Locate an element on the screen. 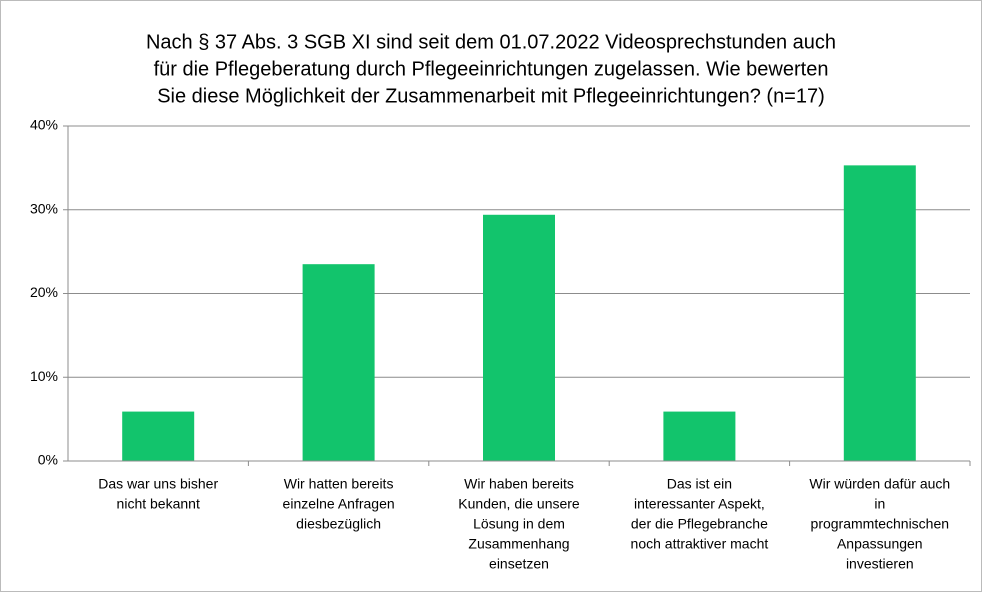 Image resolution: width=982 pixels, height=592 pixels. x-tick-label: Wir würden dafür auch is located at coordinates (879, 484).